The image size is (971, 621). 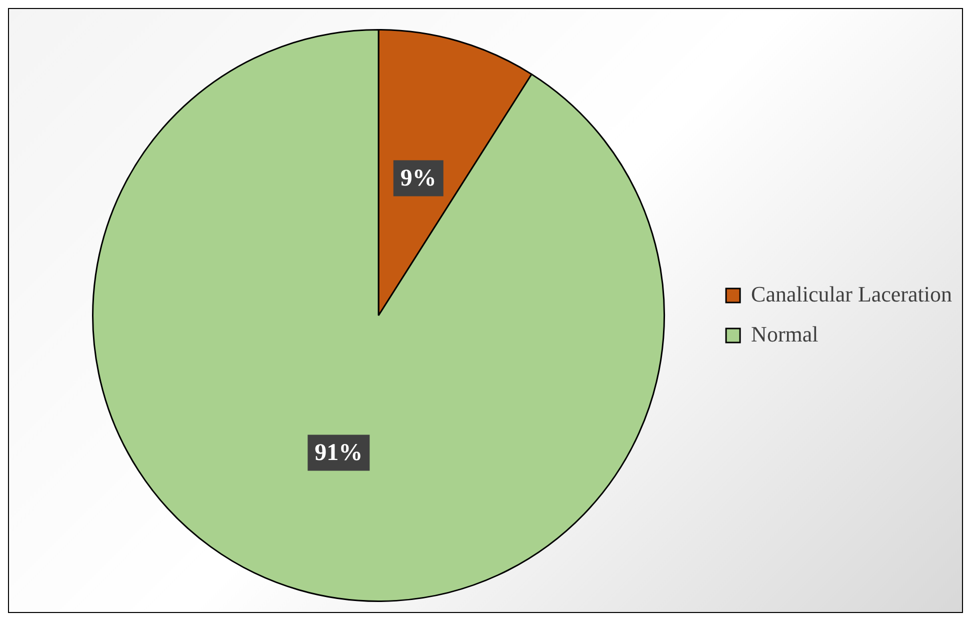 I want to click on legend-label: Canalicular Laceration, so click(x=851, y=293).